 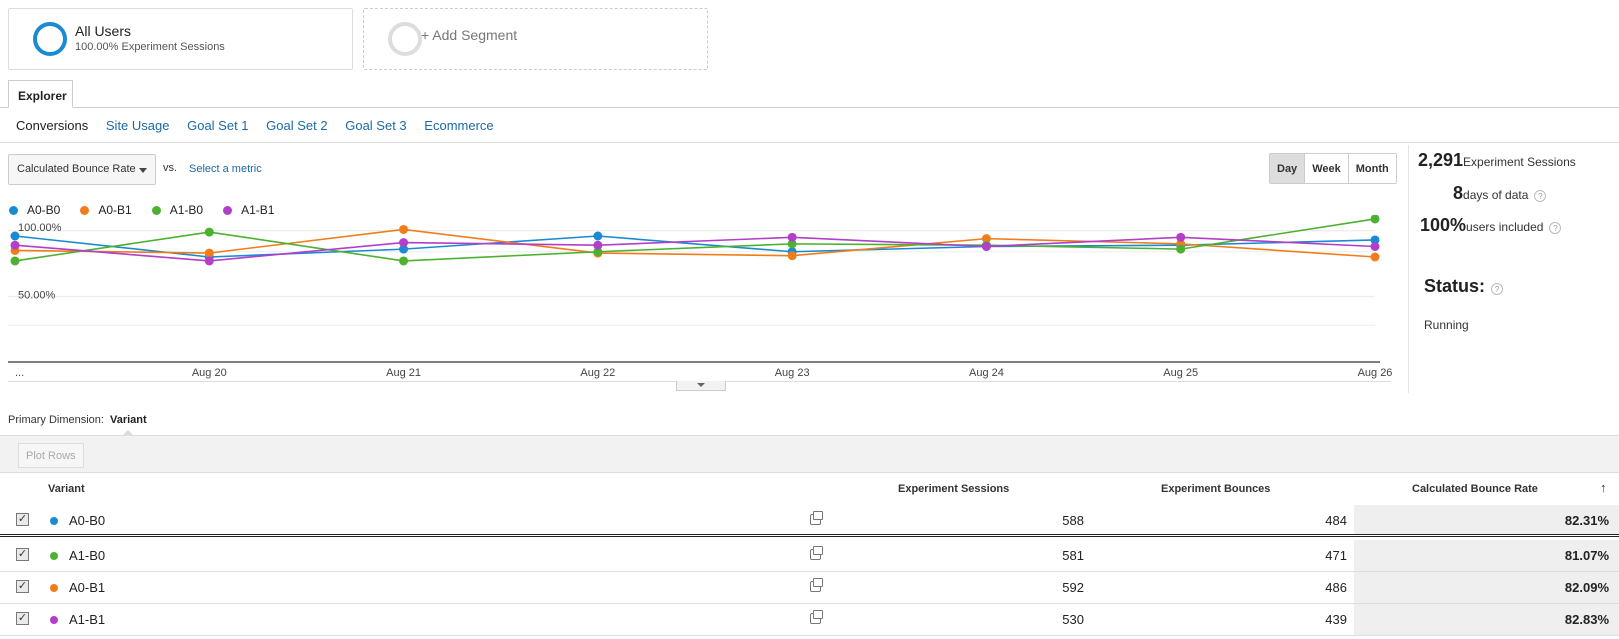 What do you see at coordinates (248, 210) in the screenshot?
I see `legend-item: A1-B1` at bounding box center [248, 210].